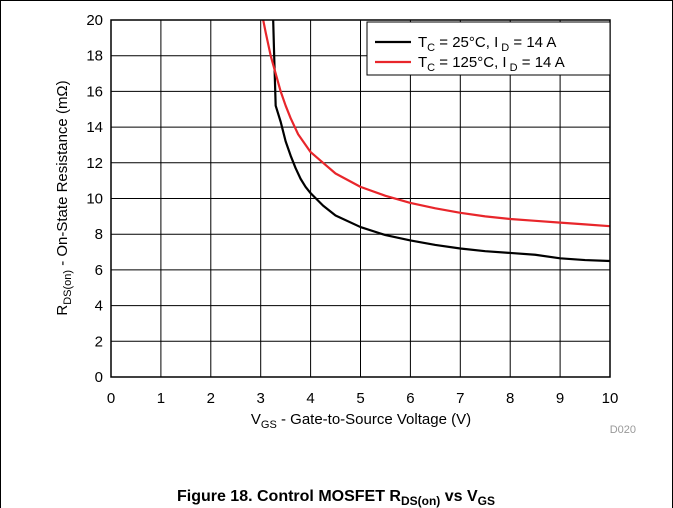 The width and height of the screenshot is (673, 508). What do you see at coordinates (94, 20) in the screenshot?
I see `y-tick-label: 20` at bounding box center [94, 20].